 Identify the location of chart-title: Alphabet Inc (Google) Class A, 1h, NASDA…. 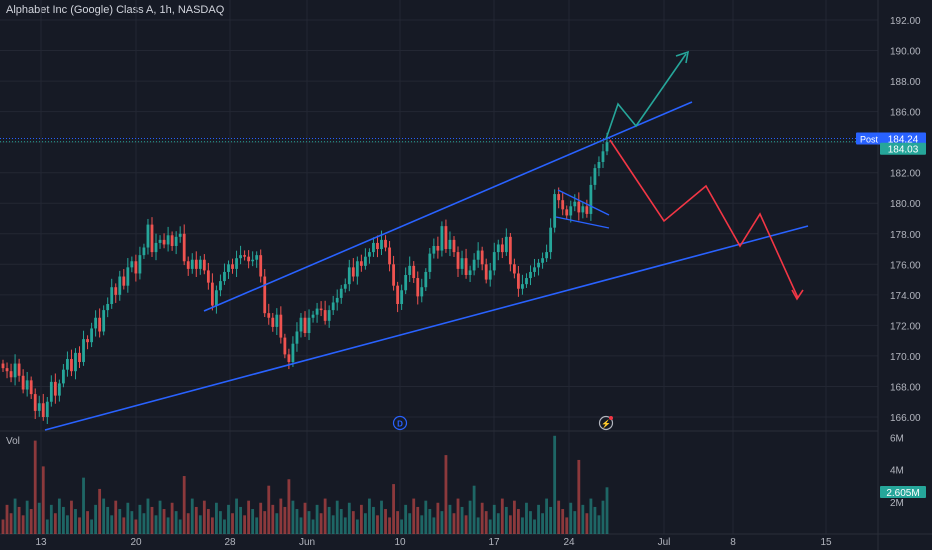
(115, 10).